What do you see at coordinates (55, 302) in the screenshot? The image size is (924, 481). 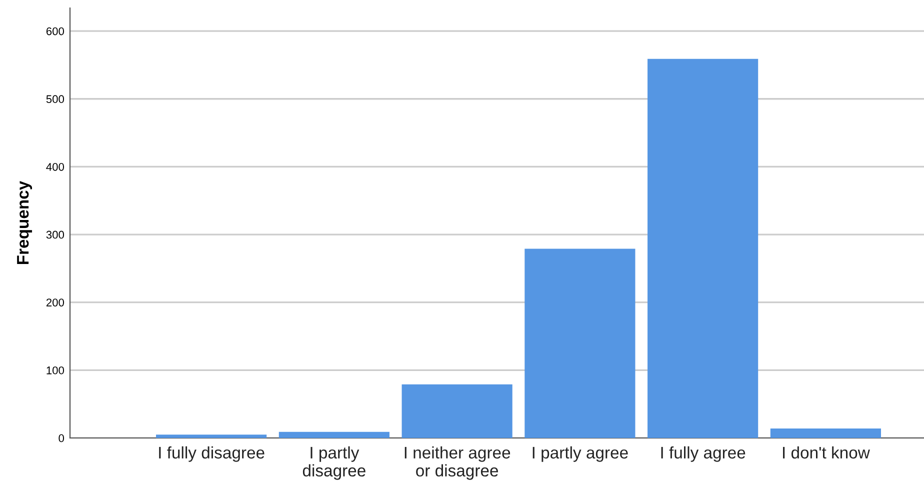 I see `y-tick-label: 200` at bounding box center [55, 302].